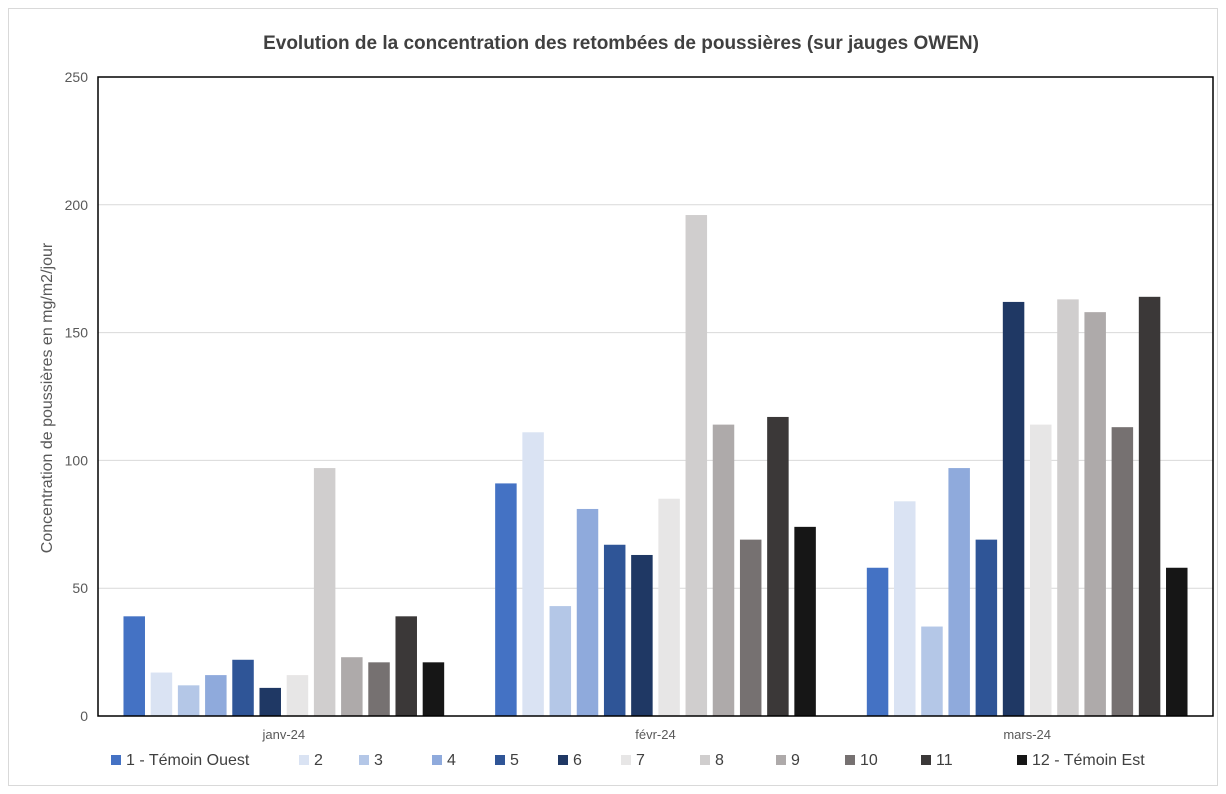  I want to click on legend-label: 8, so click(719, 760).